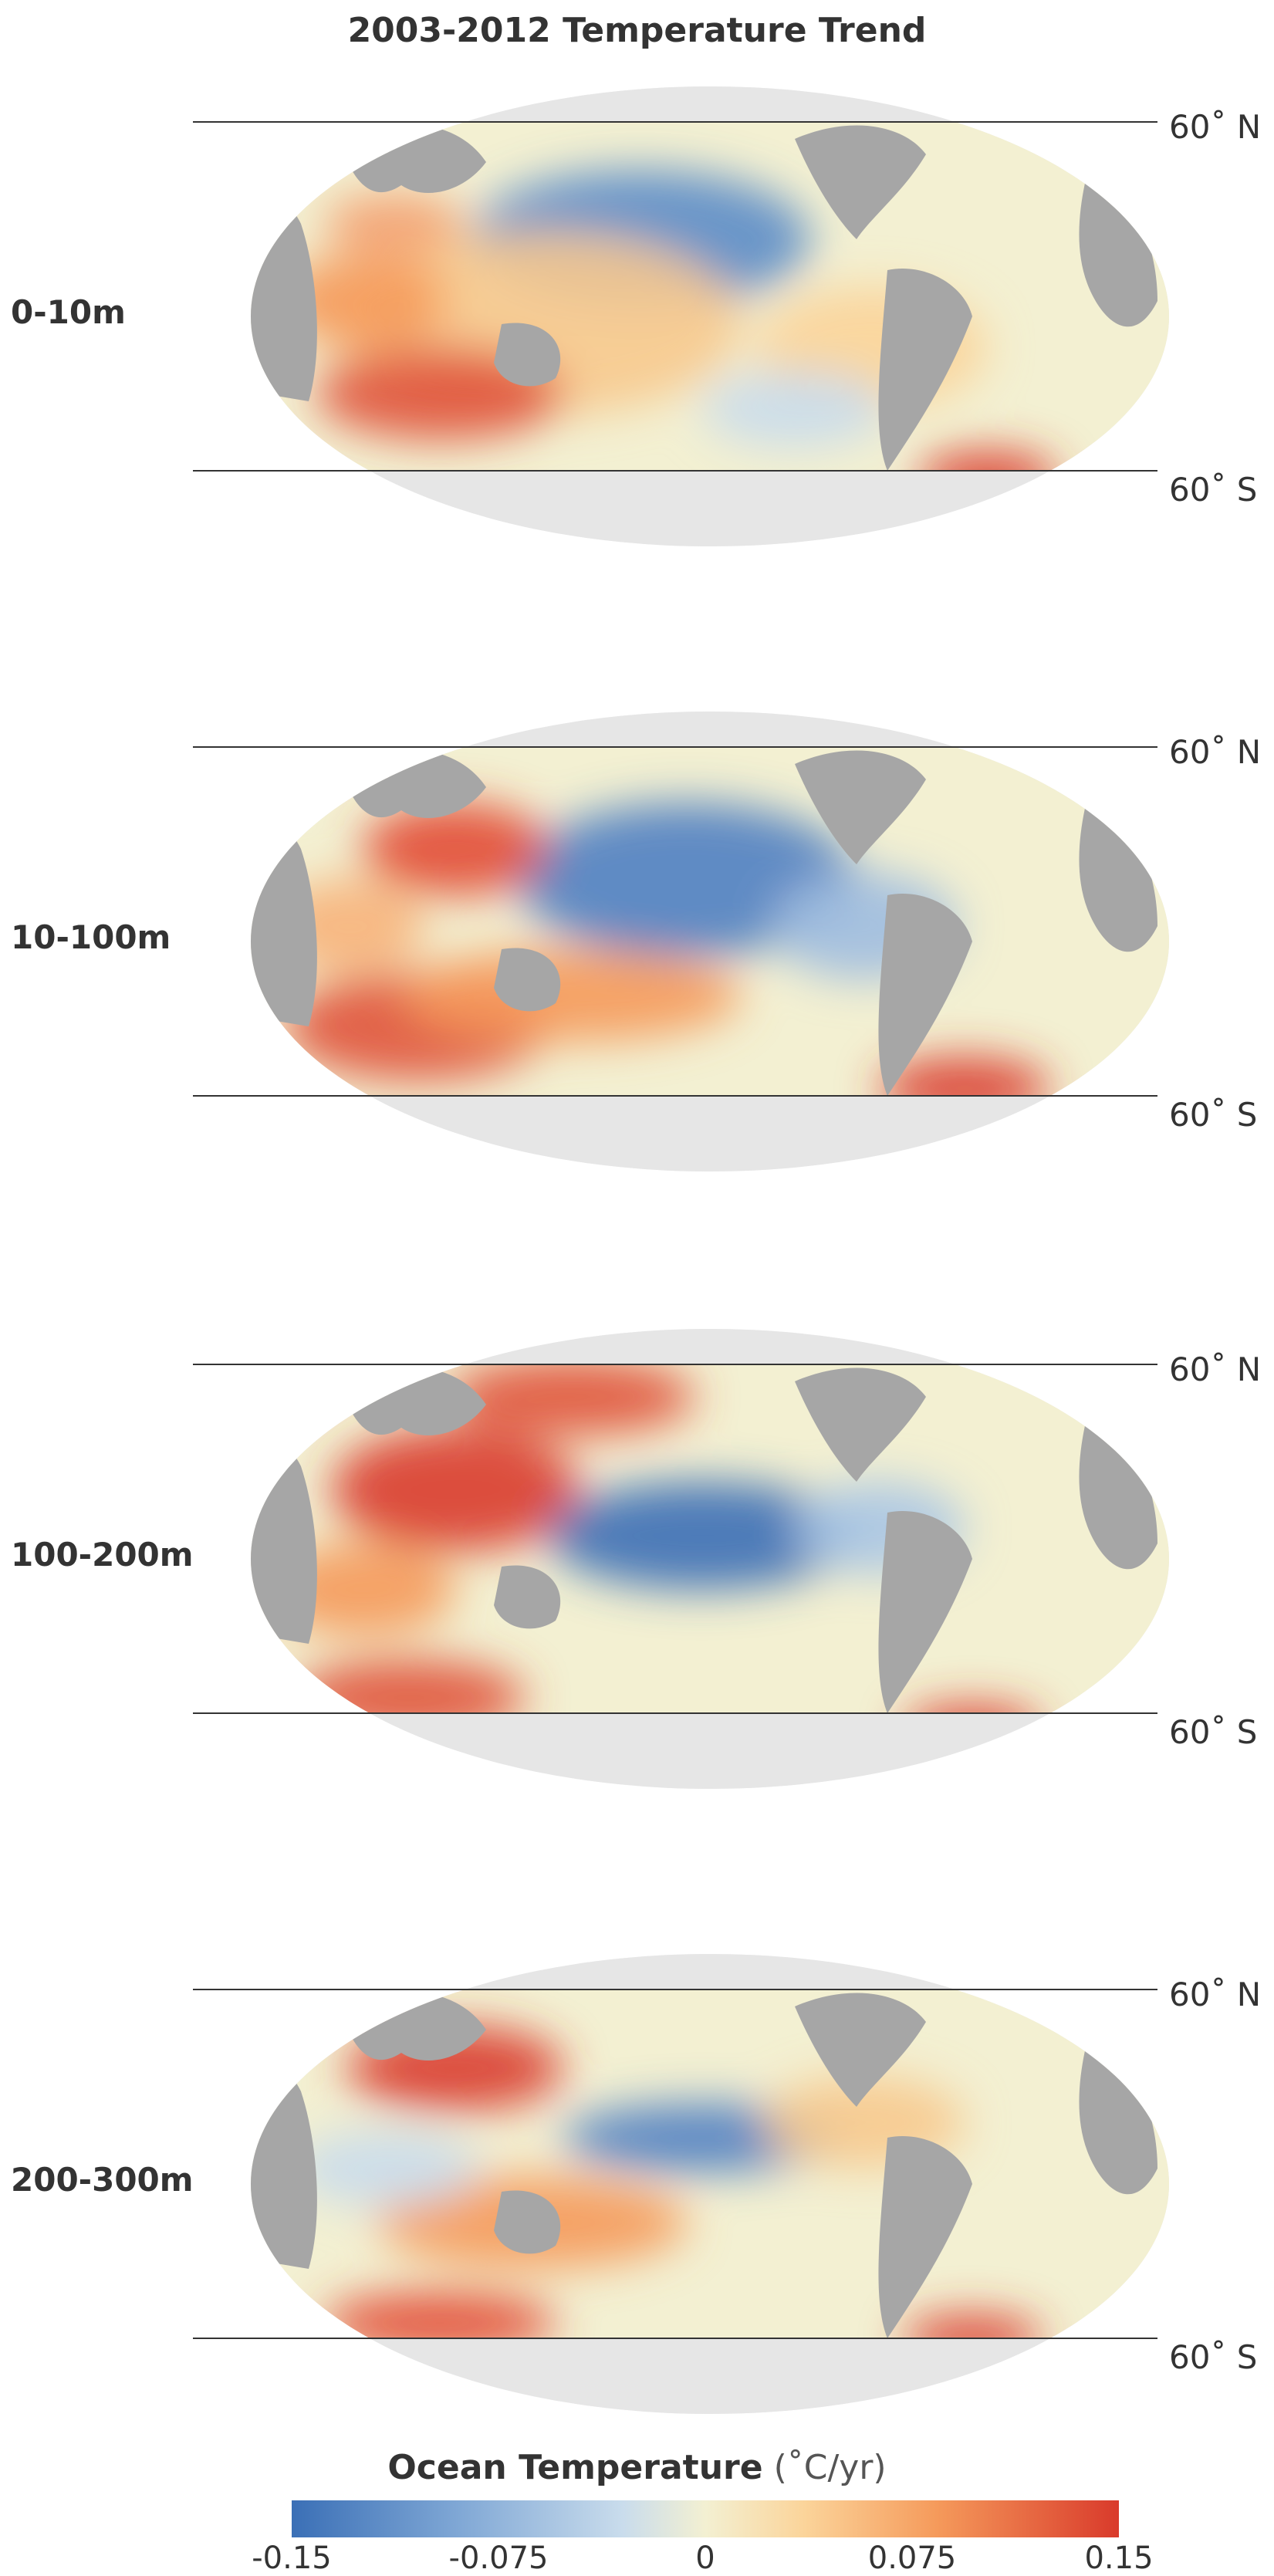 This screenshot has width=1274, height=2576. I want to click on colorbar-tick: 0.075, so click(912, 2558).